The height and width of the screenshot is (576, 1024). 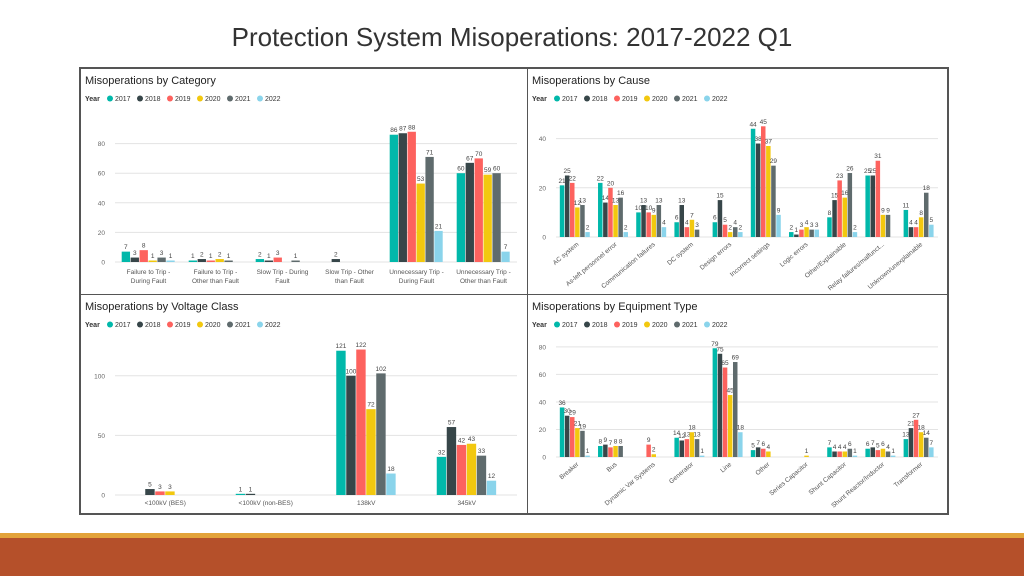 What do you see at coordinates (677, 98) in the screenshot?
I see `legend-marker-2021` at bounding box center [677, 98].